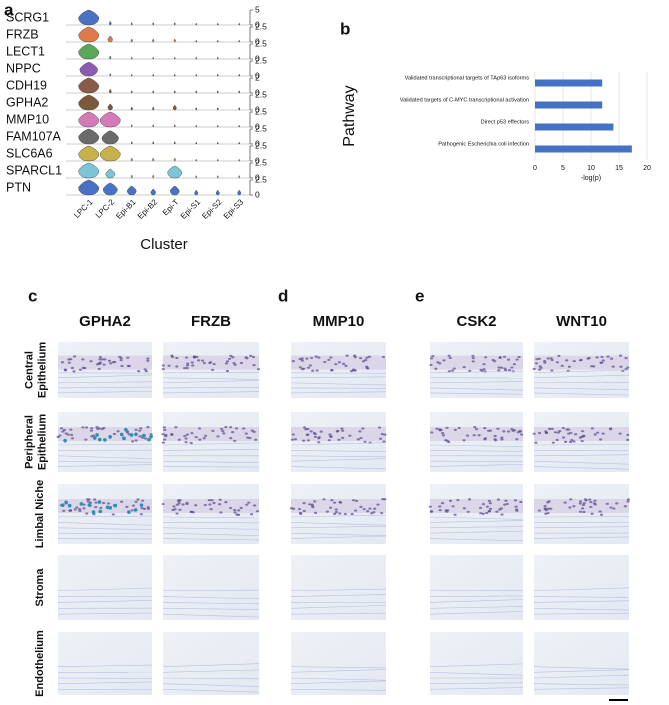 This screenshot has height=705, width=669. What do you see at coordinates (505, 122) in the screenshot?
I see `category-label: Direct p53 effectors` at bounding box center [505, 122].